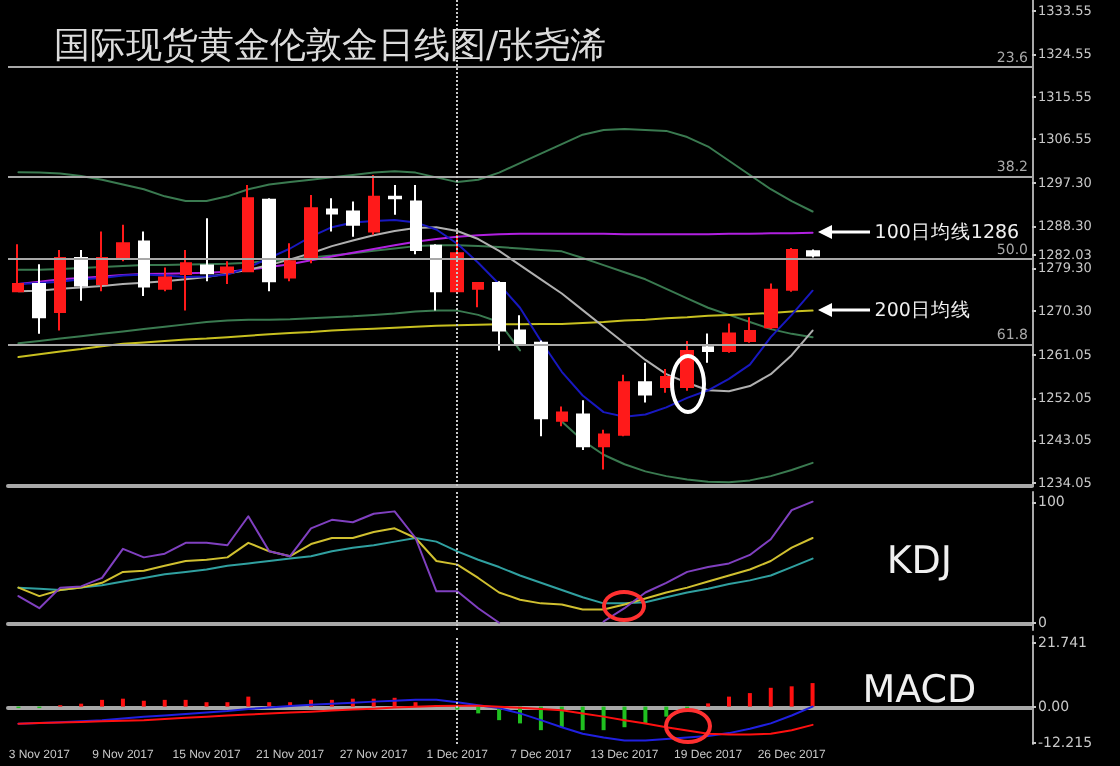  What do you see at coordinates (922, 309) in the screenshot?
I see `annotation: 200日均线` at bounding box center [922, 309].